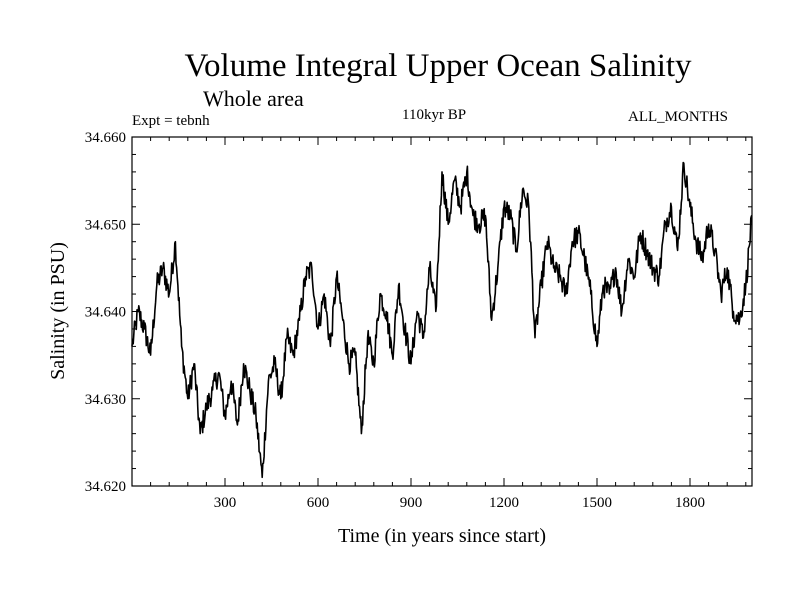  I want to click on x-axis-title: Time (in years since start), so click(442, 536).